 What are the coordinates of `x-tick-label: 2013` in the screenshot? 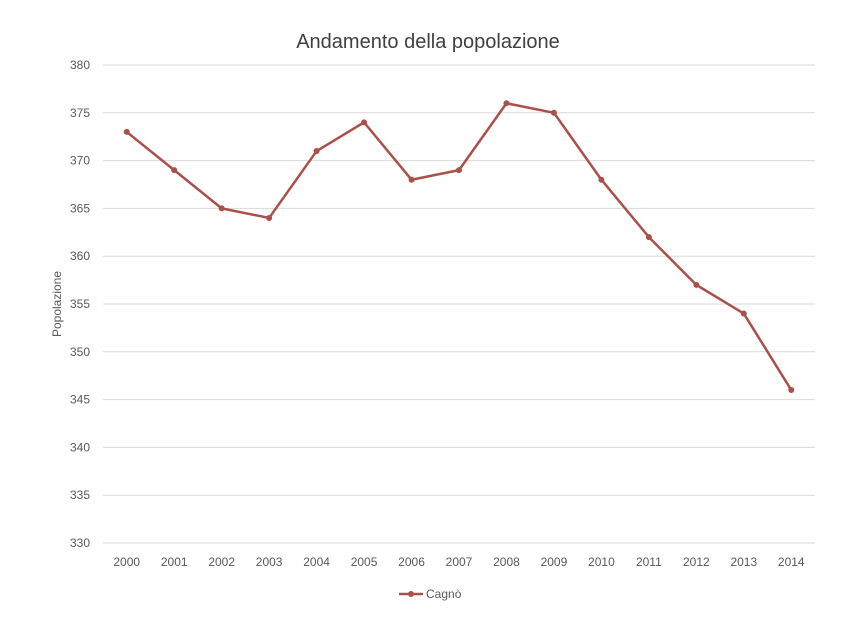 It's located at (743, 562).